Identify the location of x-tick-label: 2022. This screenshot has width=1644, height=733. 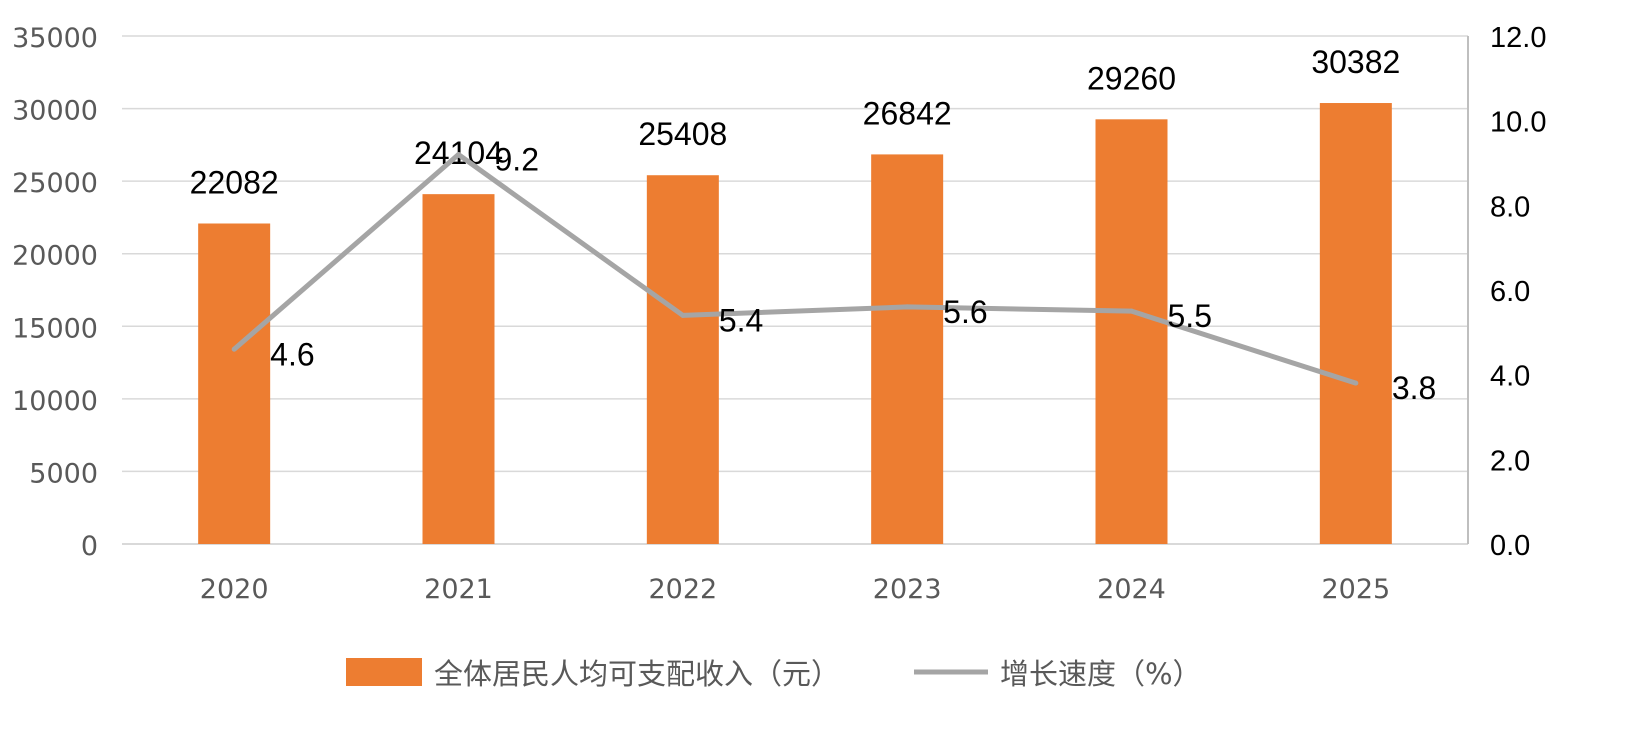
(682, 589).